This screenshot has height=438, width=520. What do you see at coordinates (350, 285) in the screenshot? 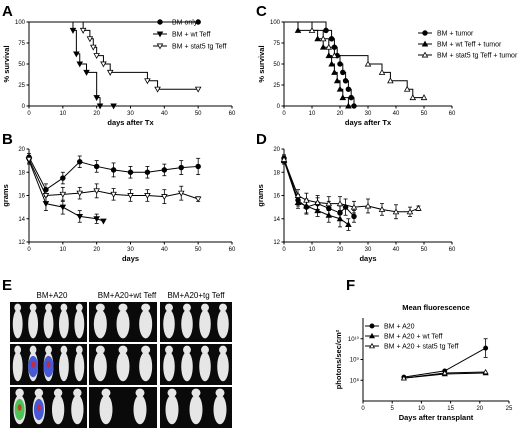
I see `panel-label-f: F` at bounding box center [350, 285].